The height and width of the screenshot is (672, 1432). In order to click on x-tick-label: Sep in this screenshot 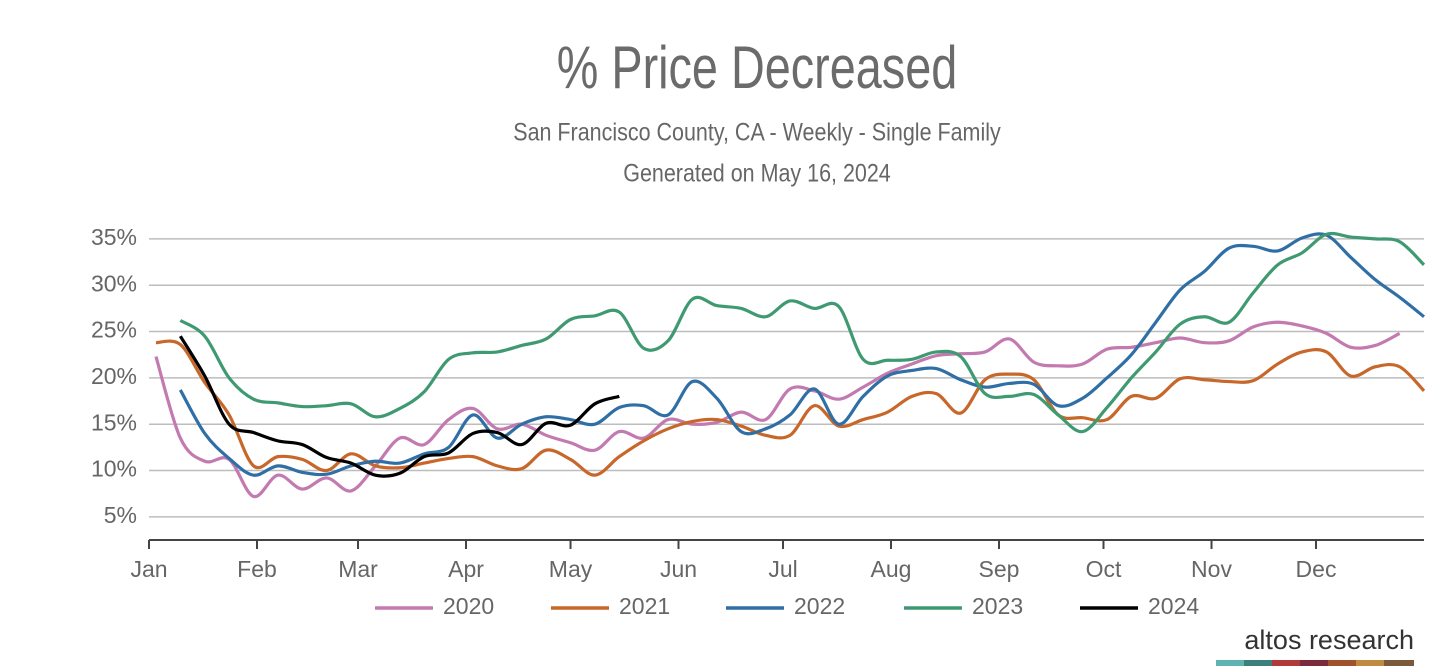, I will do `click(999, 569)`.